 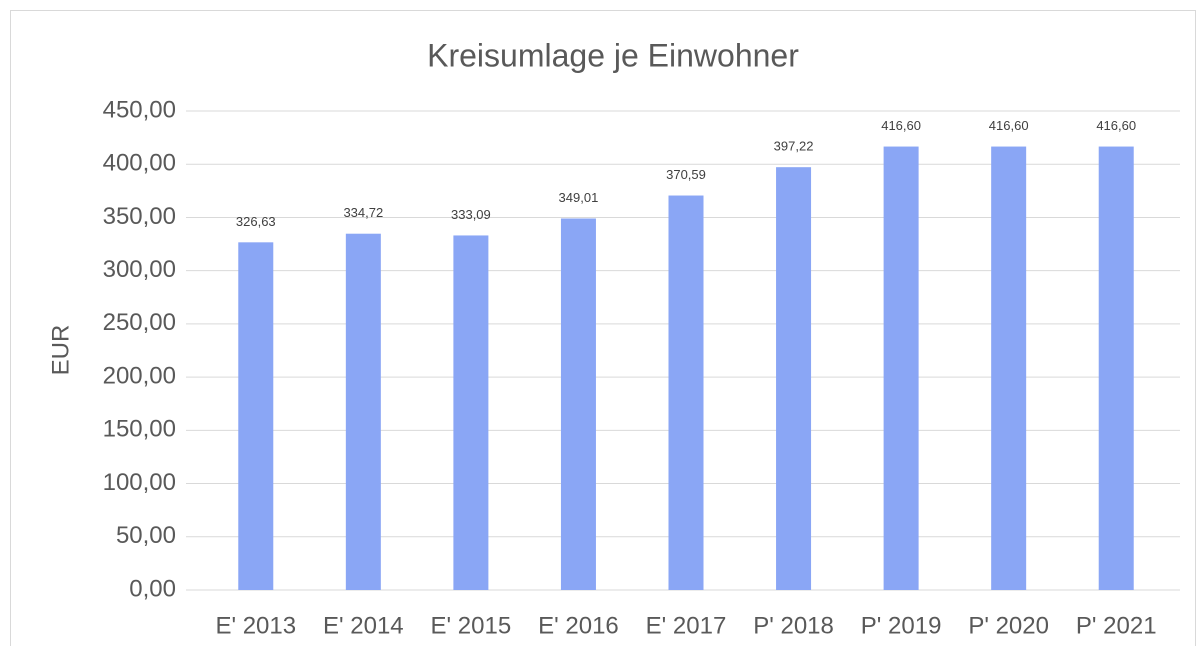 What do you see at coordinates (139, 269) in the screenshot?
I see `y-tick-label: 300,00` at bounding box center [139, 269].